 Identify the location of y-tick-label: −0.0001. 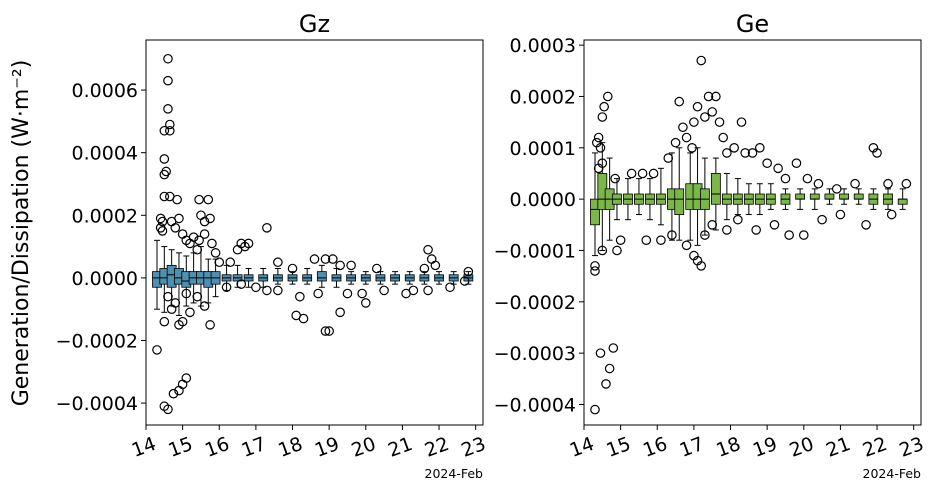
(535, 251).